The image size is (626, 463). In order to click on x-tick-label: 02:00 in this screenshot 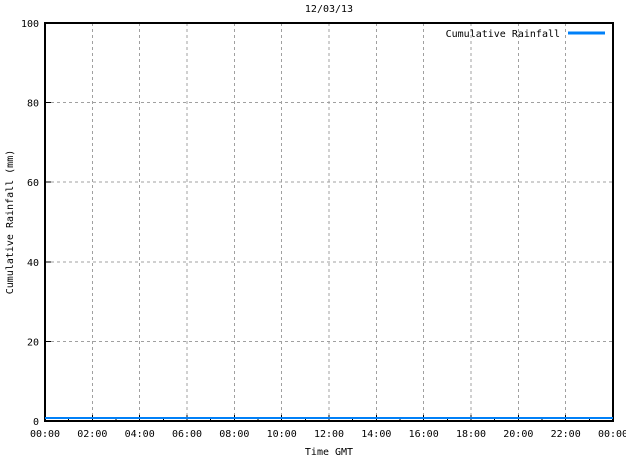, I will do `click(92, 434)`.